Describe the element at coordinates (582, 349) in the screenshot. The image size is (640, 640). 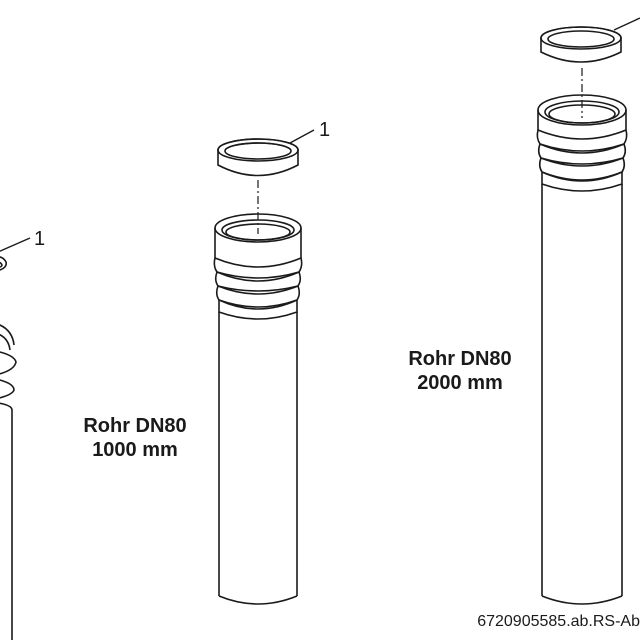
I see `pipe-body-2000` at that location.